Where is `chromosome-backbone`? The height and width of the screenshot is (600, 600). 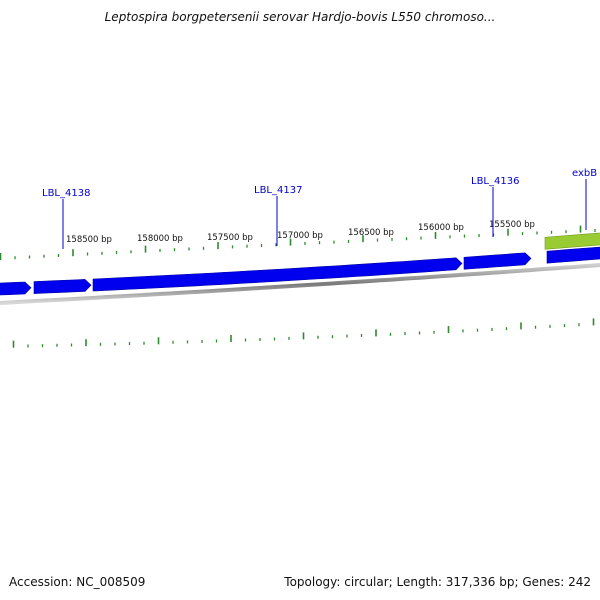
chromosome-backbone is located at coordinates (300, 284).